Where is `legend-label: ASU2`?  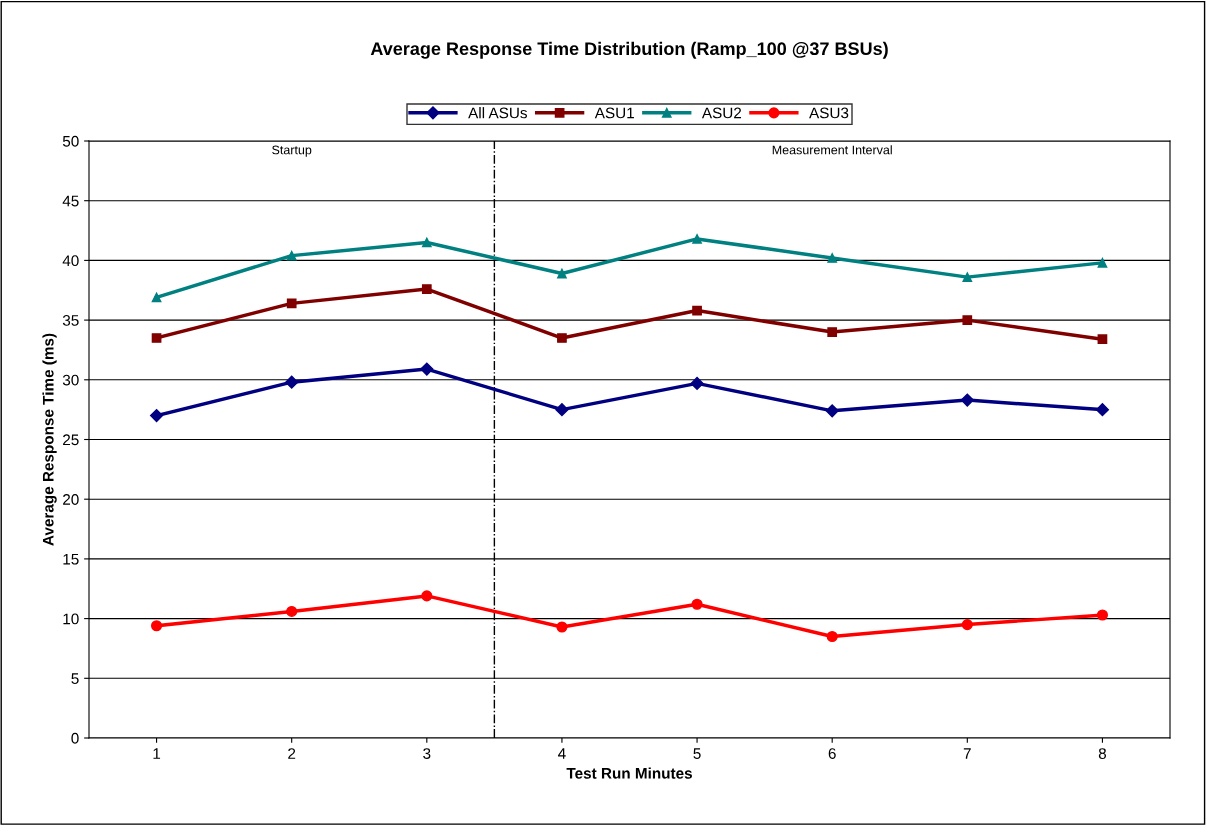
legend-label: ASU2 is located at coordinates (721, 113).